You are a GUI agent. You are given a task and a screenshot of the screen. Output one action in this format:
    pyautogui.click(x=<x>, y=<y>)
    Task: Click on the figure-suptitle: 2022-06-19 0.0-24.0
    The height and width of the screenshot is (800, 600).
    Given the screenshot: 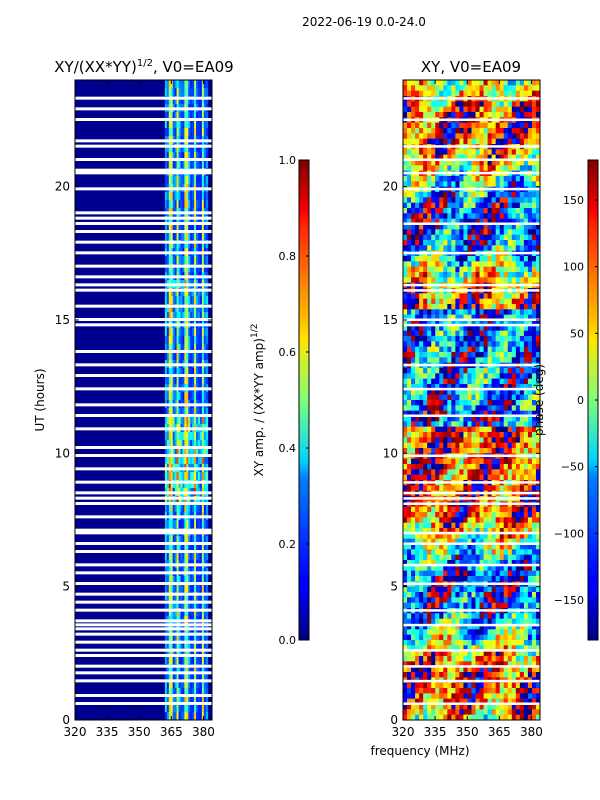 What is the action you would take?
    pyautogui.click(x=364, y=22)
    